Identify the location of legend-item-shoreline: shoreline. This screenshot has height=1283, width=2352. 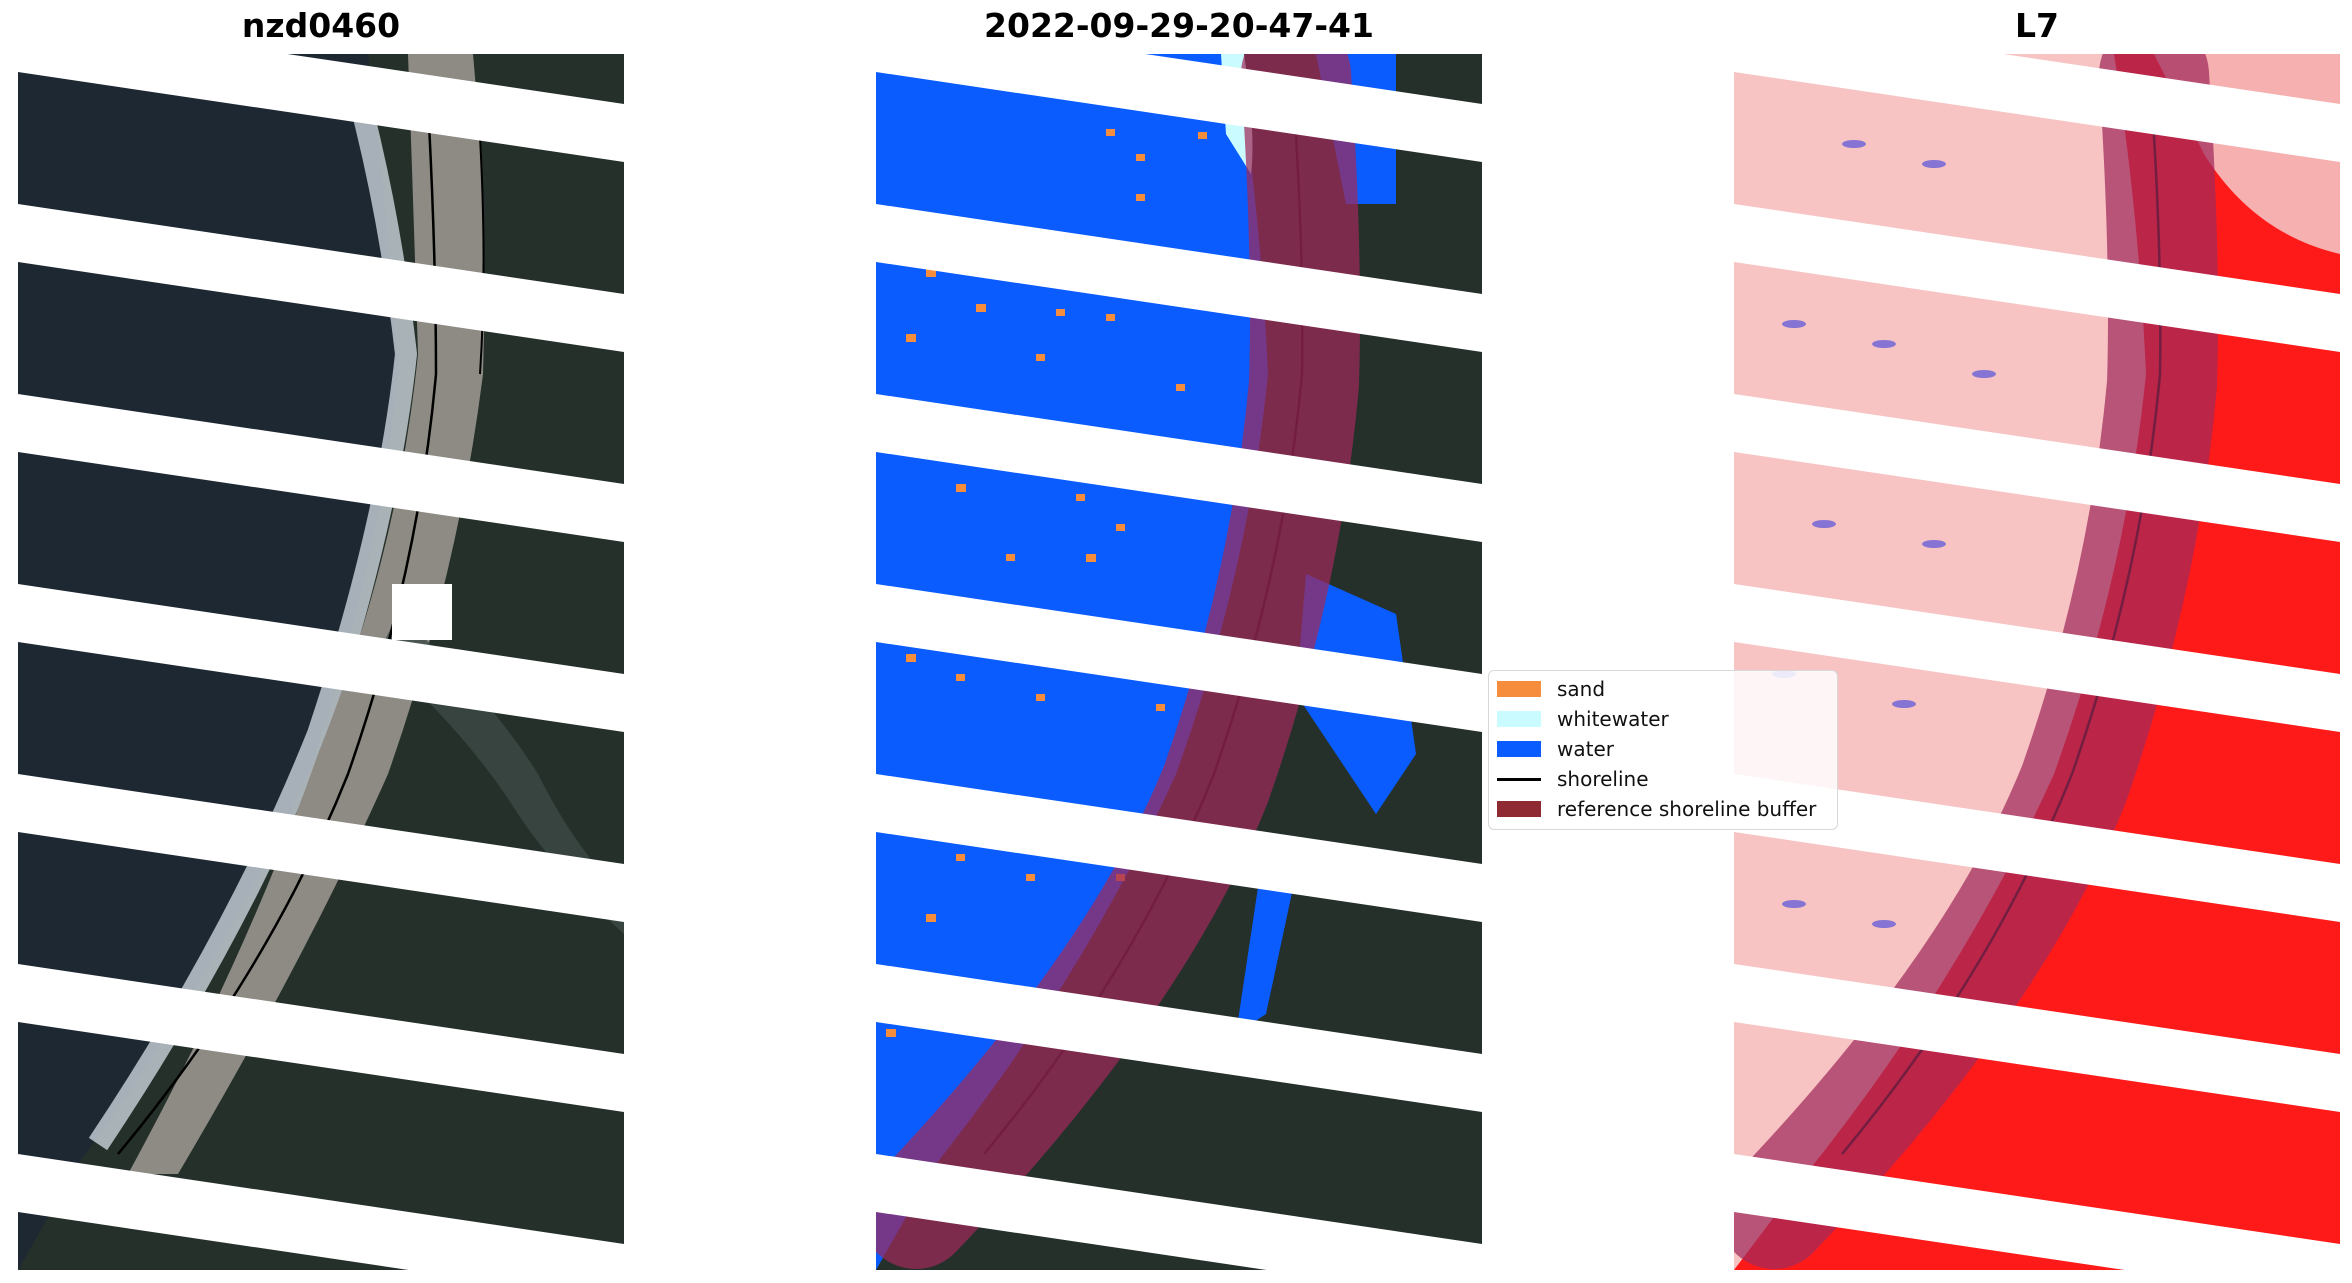
(1573, 779).